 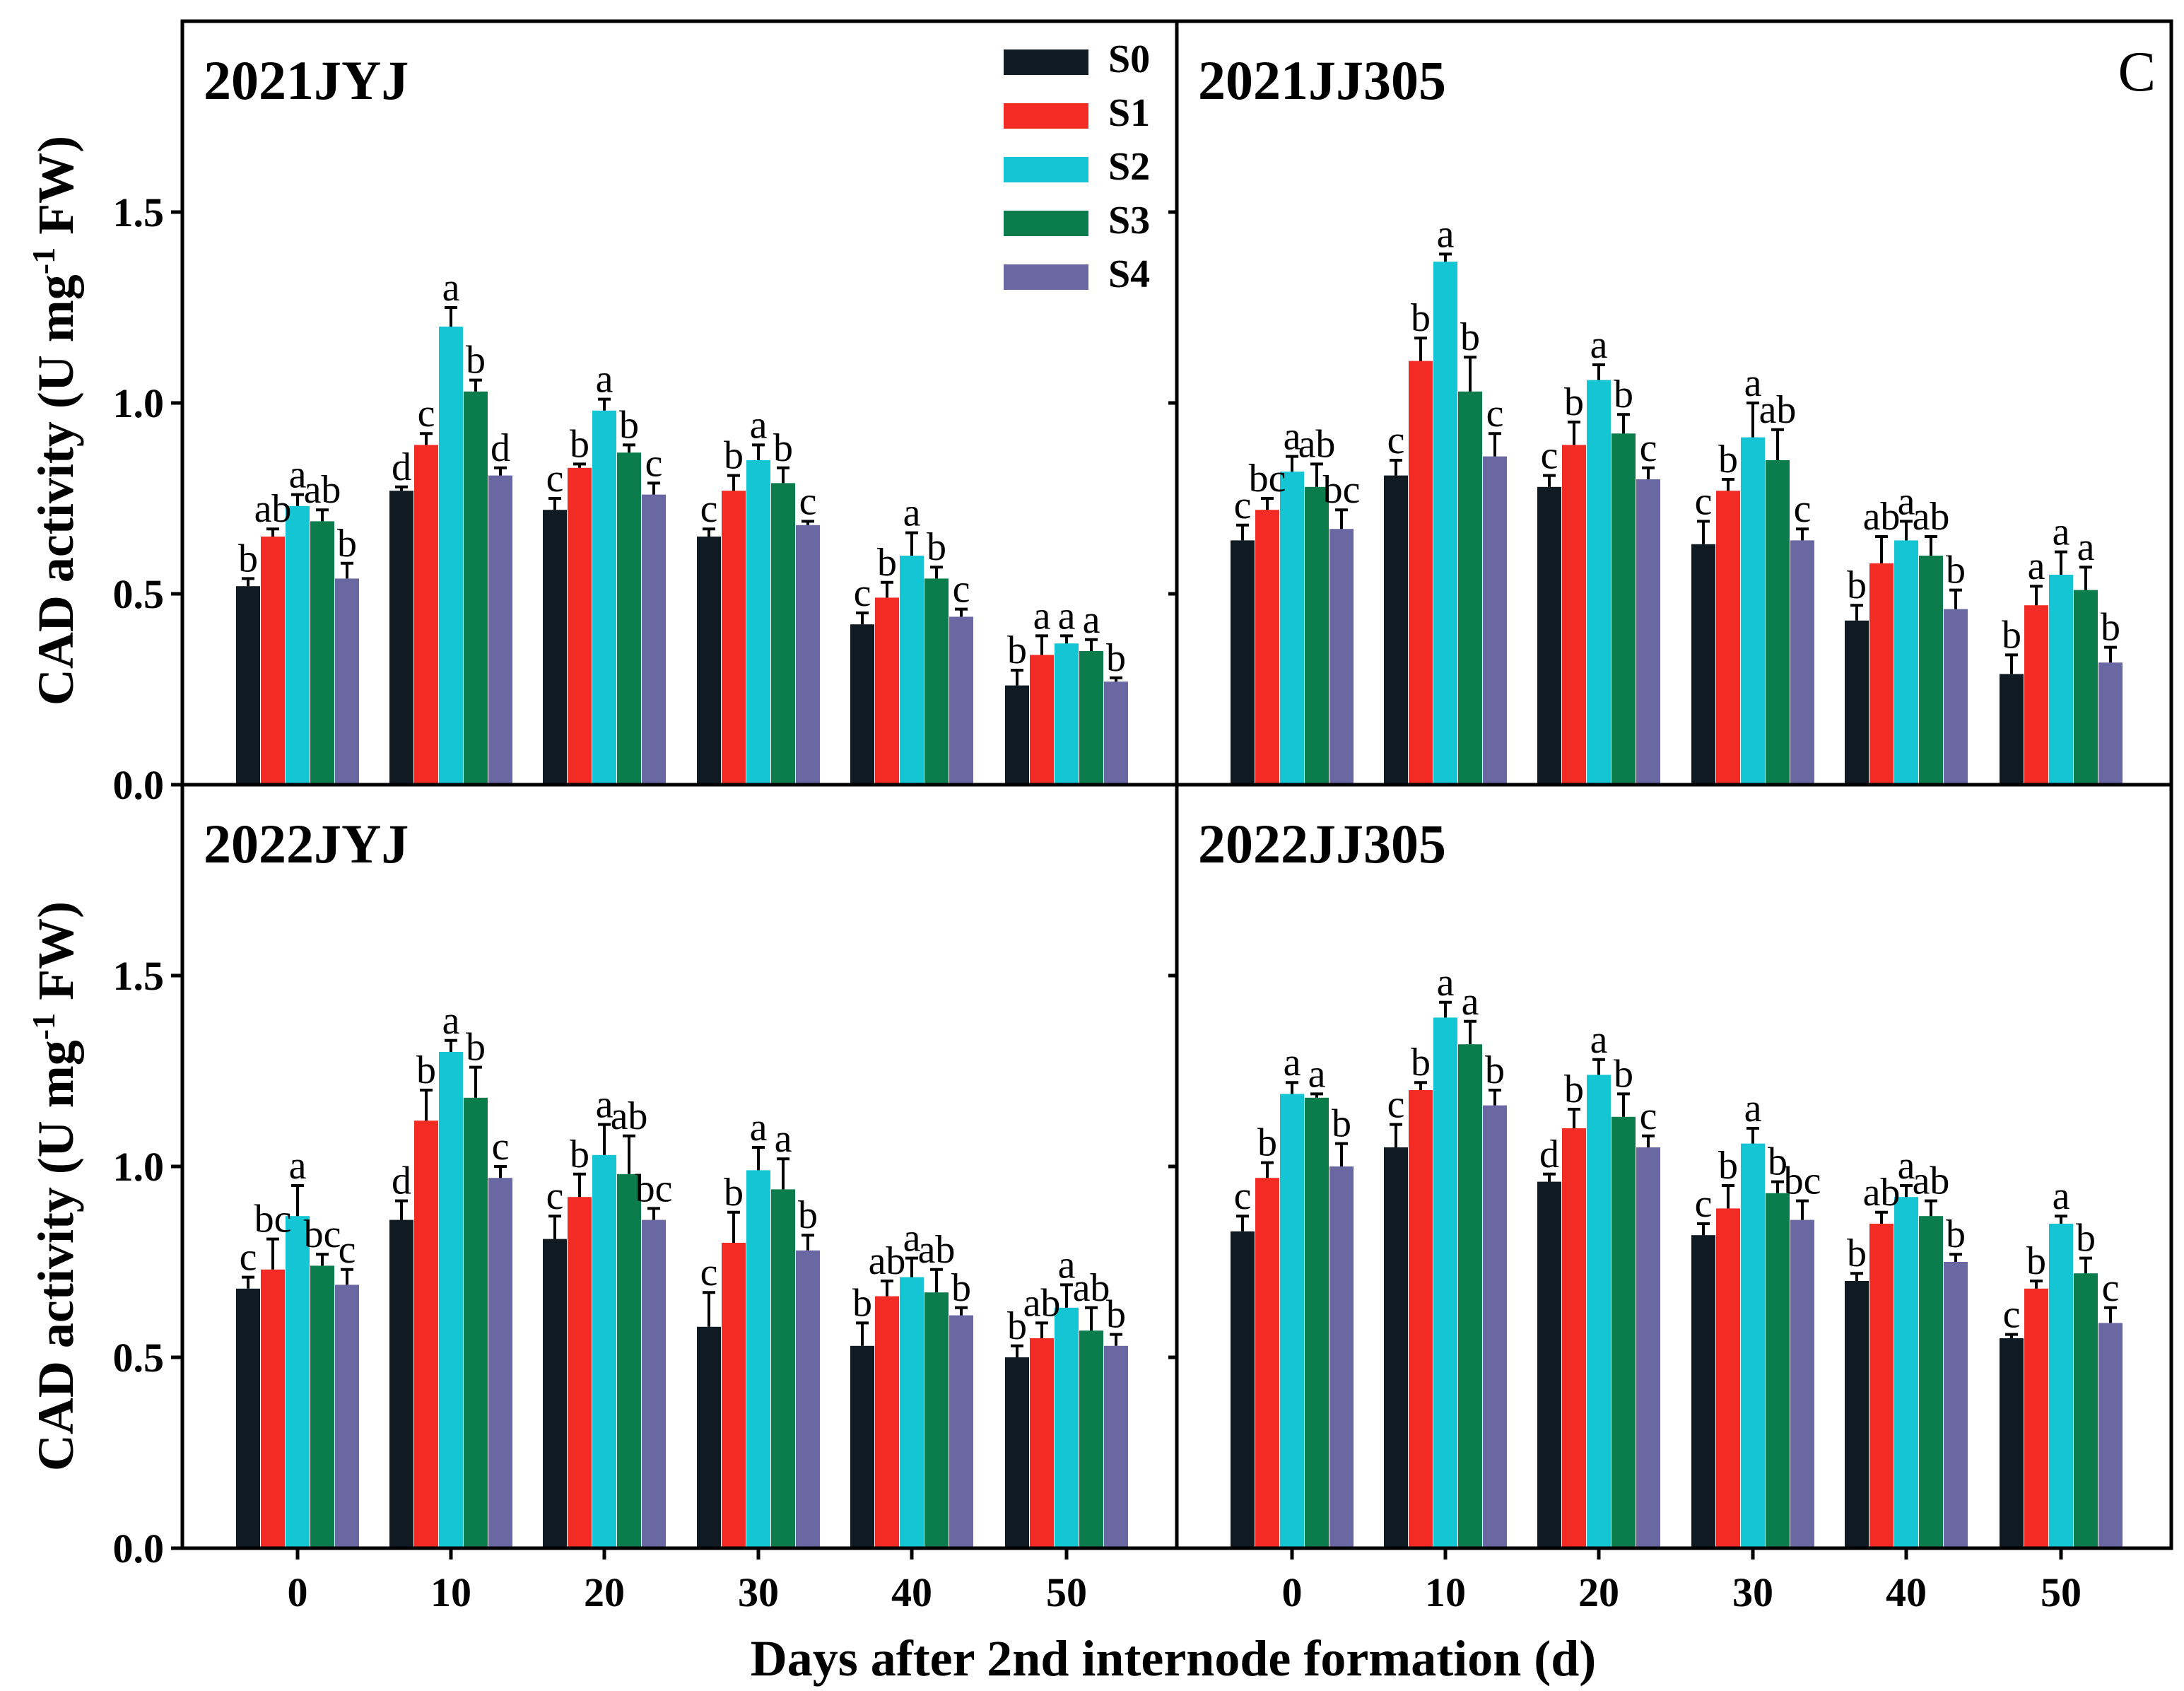 I want to click on sig-label-2022JYJ-S3-40: ab, so click(x=937, y=1250).